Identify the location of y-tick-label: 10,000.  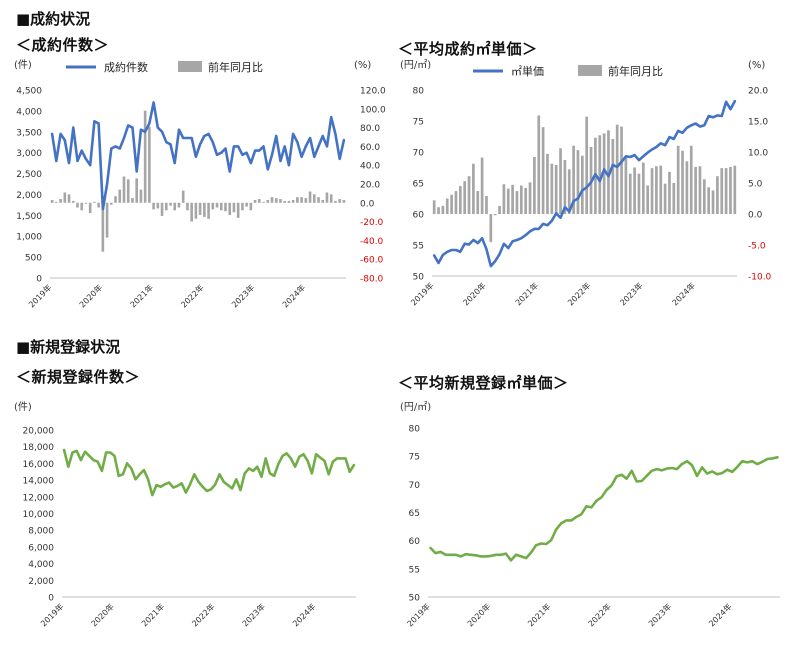
(39, 515).